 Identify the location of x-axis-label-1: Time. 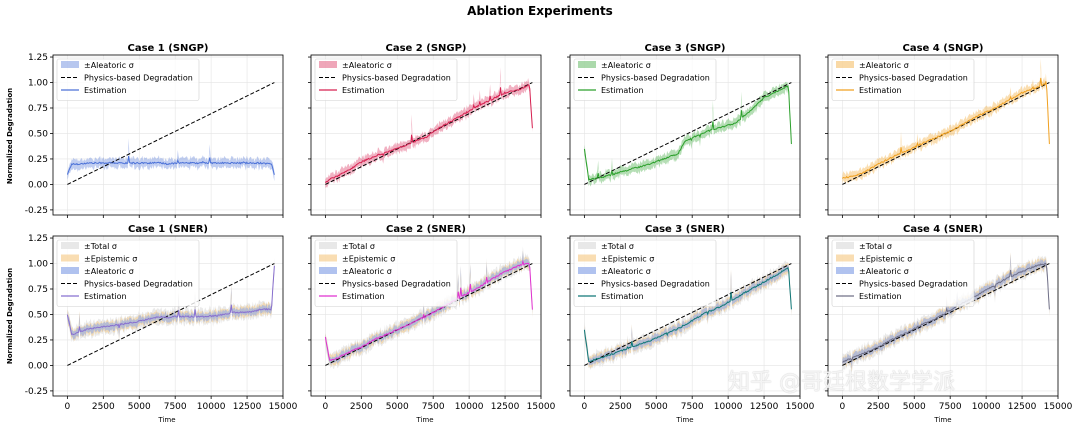
(166, 420).